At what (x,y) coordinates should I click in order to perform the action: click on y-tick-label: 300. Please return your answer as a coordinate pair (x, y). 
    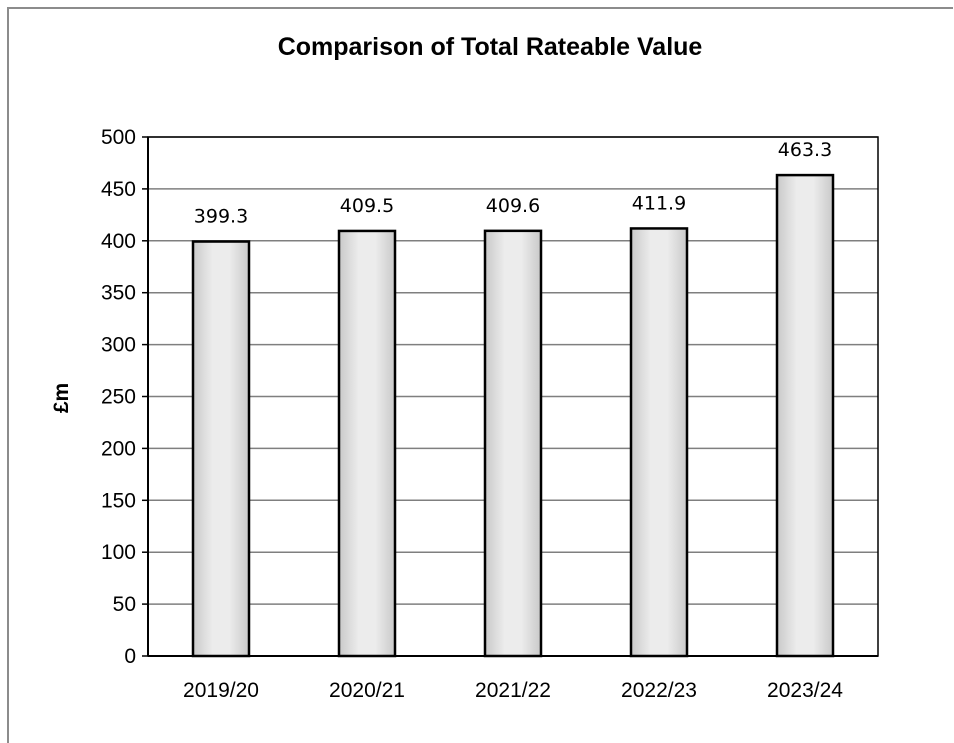
    Looking at the image, I should click on (118, 345).